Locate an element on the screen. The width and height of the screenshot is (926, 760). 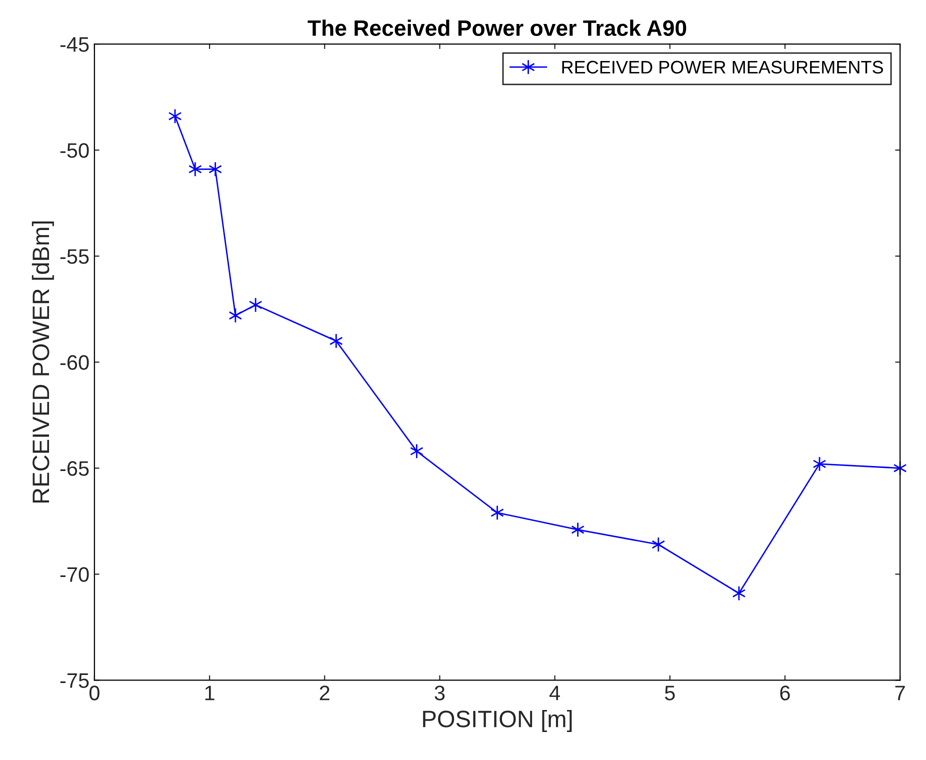
x-tick-label: 0 is located at coordinates (94, 693).